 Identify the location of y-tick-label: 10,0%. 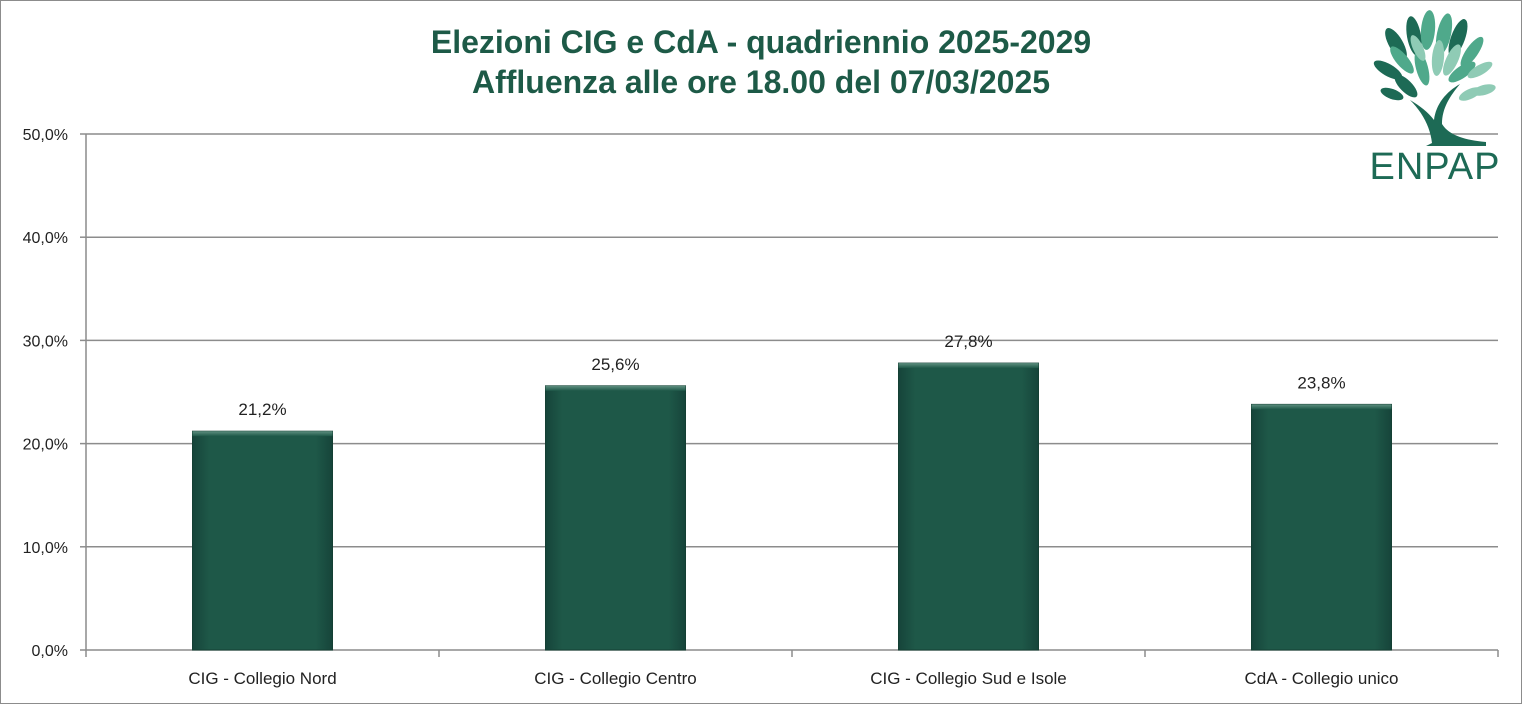
(45, 548).